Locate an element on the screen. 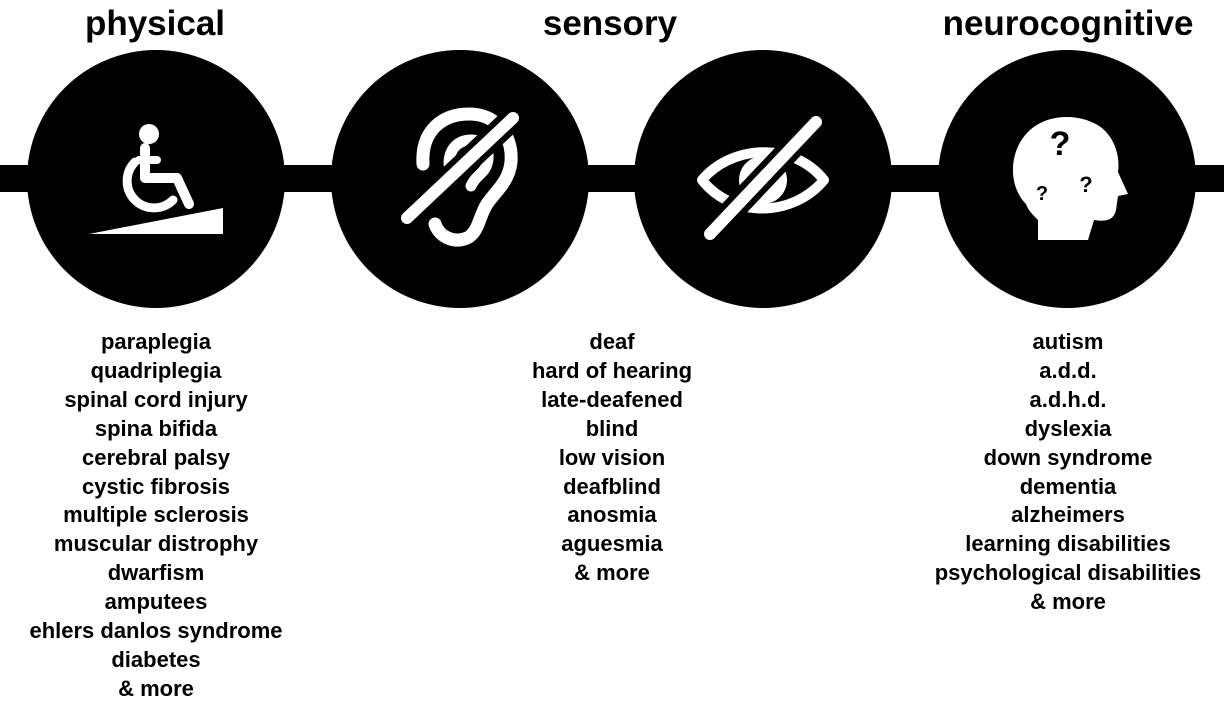 The image size is (1224, 708). heading-neurocognitive: neurocognitive is located at coordinates (1068, 23).